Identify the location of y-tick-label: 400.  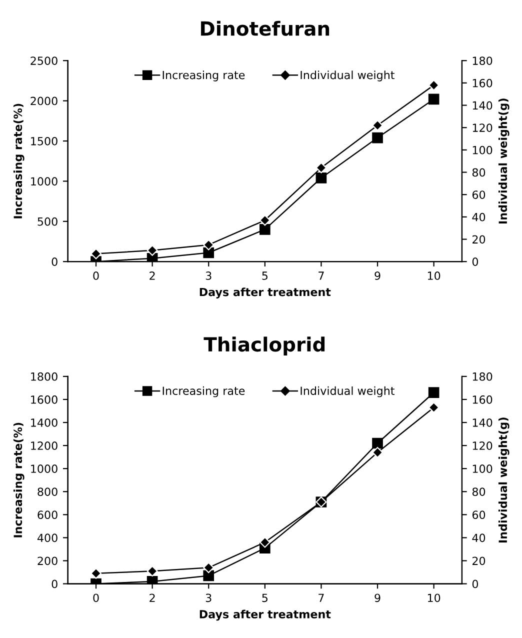
(47, 538).